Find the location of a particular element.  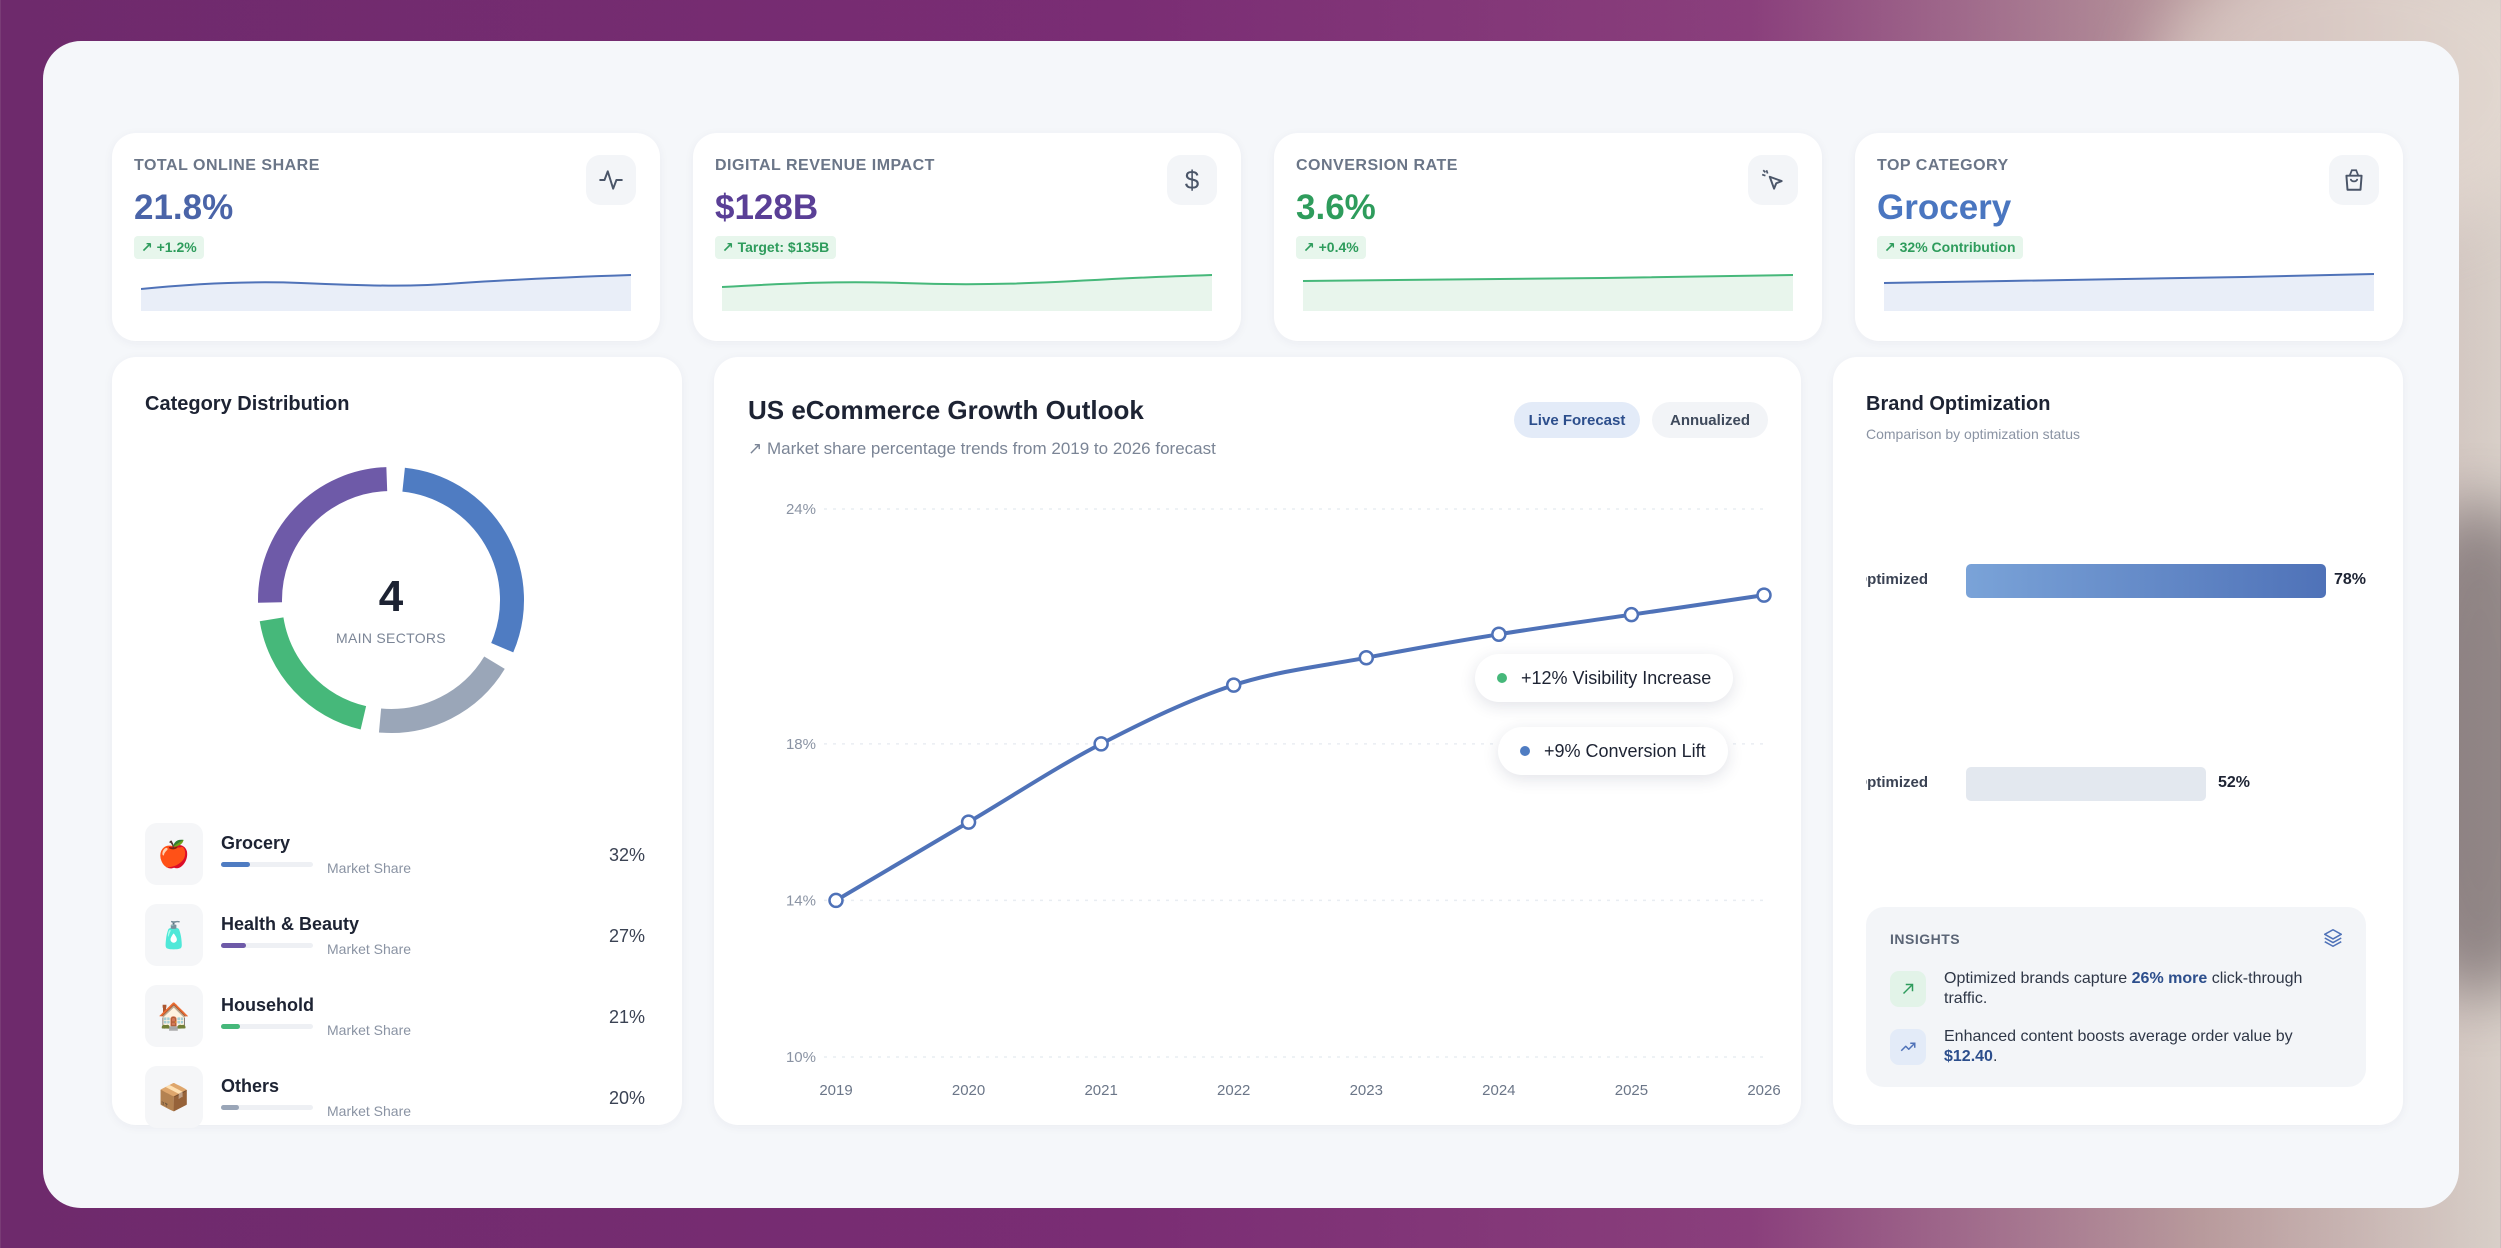

kpi-label: TOTAL ONLINE SHARE is located at coordinates (227, 165).